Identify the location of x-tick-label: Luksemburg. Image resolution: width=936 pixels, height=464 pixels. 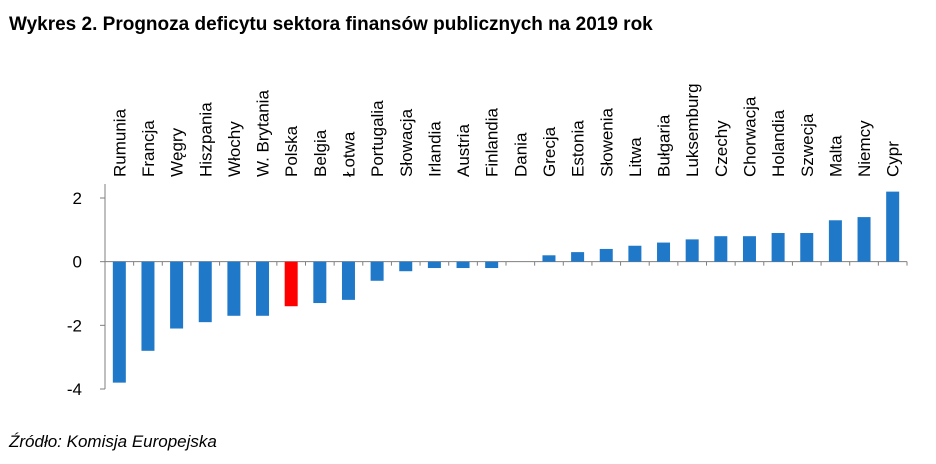
(692, 130).